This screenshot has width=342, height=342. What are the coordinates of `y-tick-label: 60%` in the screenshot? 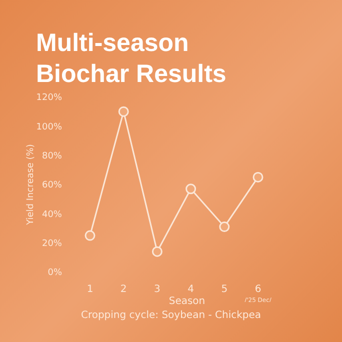 It's located at (52, 185).